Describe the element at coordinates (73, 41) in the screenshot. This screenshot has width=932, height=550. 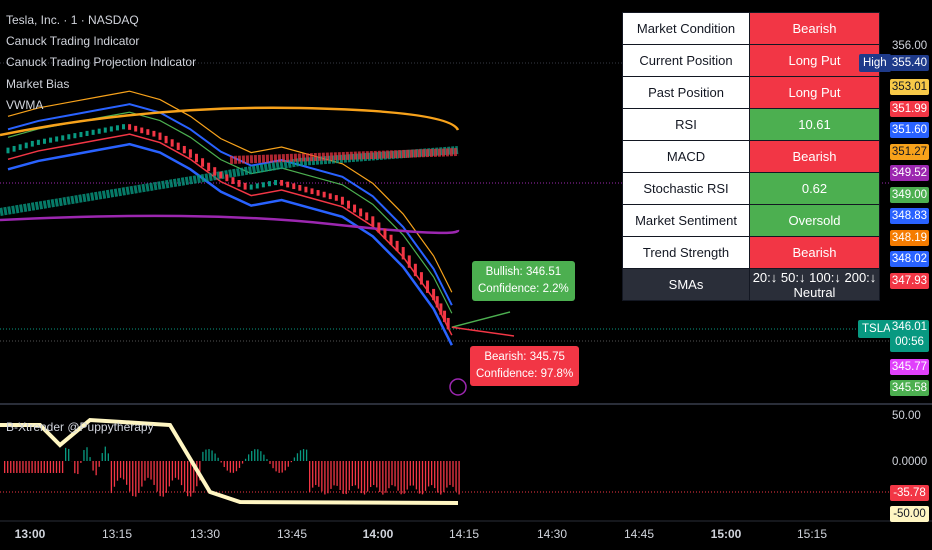
I see `indicator-label: Canuck Trading Indicator` at that location.